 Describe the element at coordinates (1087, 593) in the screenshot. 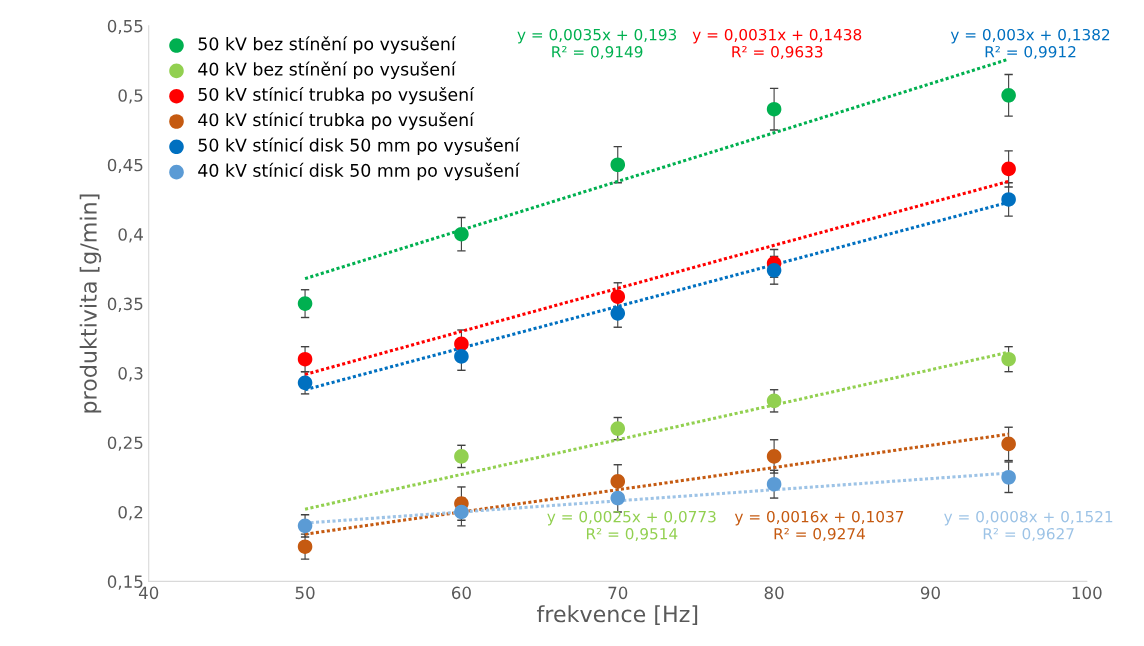

I see `x-tick-label: 100` at that location.